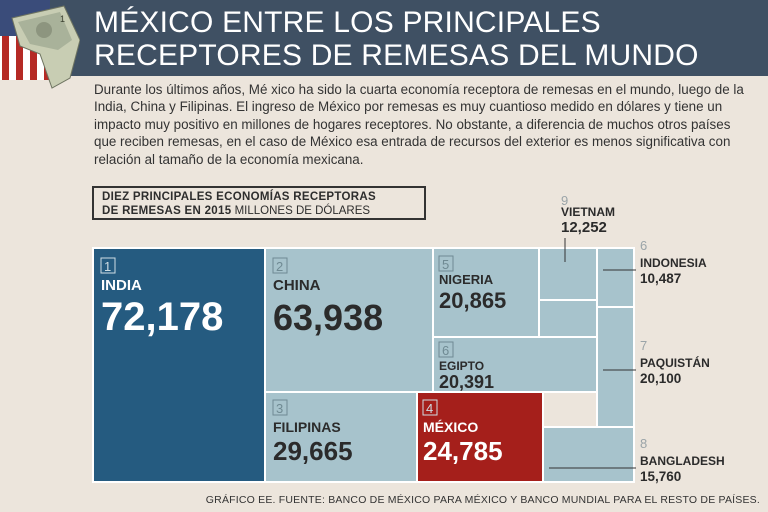 The width and height of the screenshot is (768, 512). I want to click on cell-egipto-rank-box, so click(446, 349).